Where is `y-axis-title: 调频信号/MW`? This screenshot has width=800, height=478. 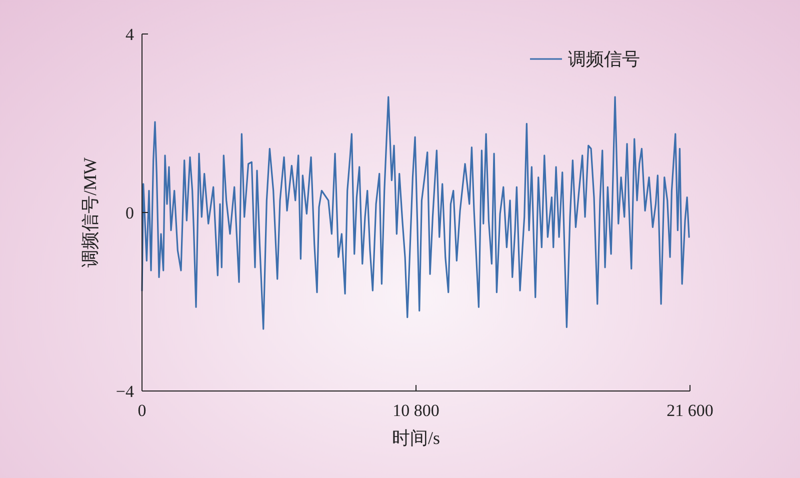
y-axis-title: 调频信号/MW is located at coordinates (90, 212).